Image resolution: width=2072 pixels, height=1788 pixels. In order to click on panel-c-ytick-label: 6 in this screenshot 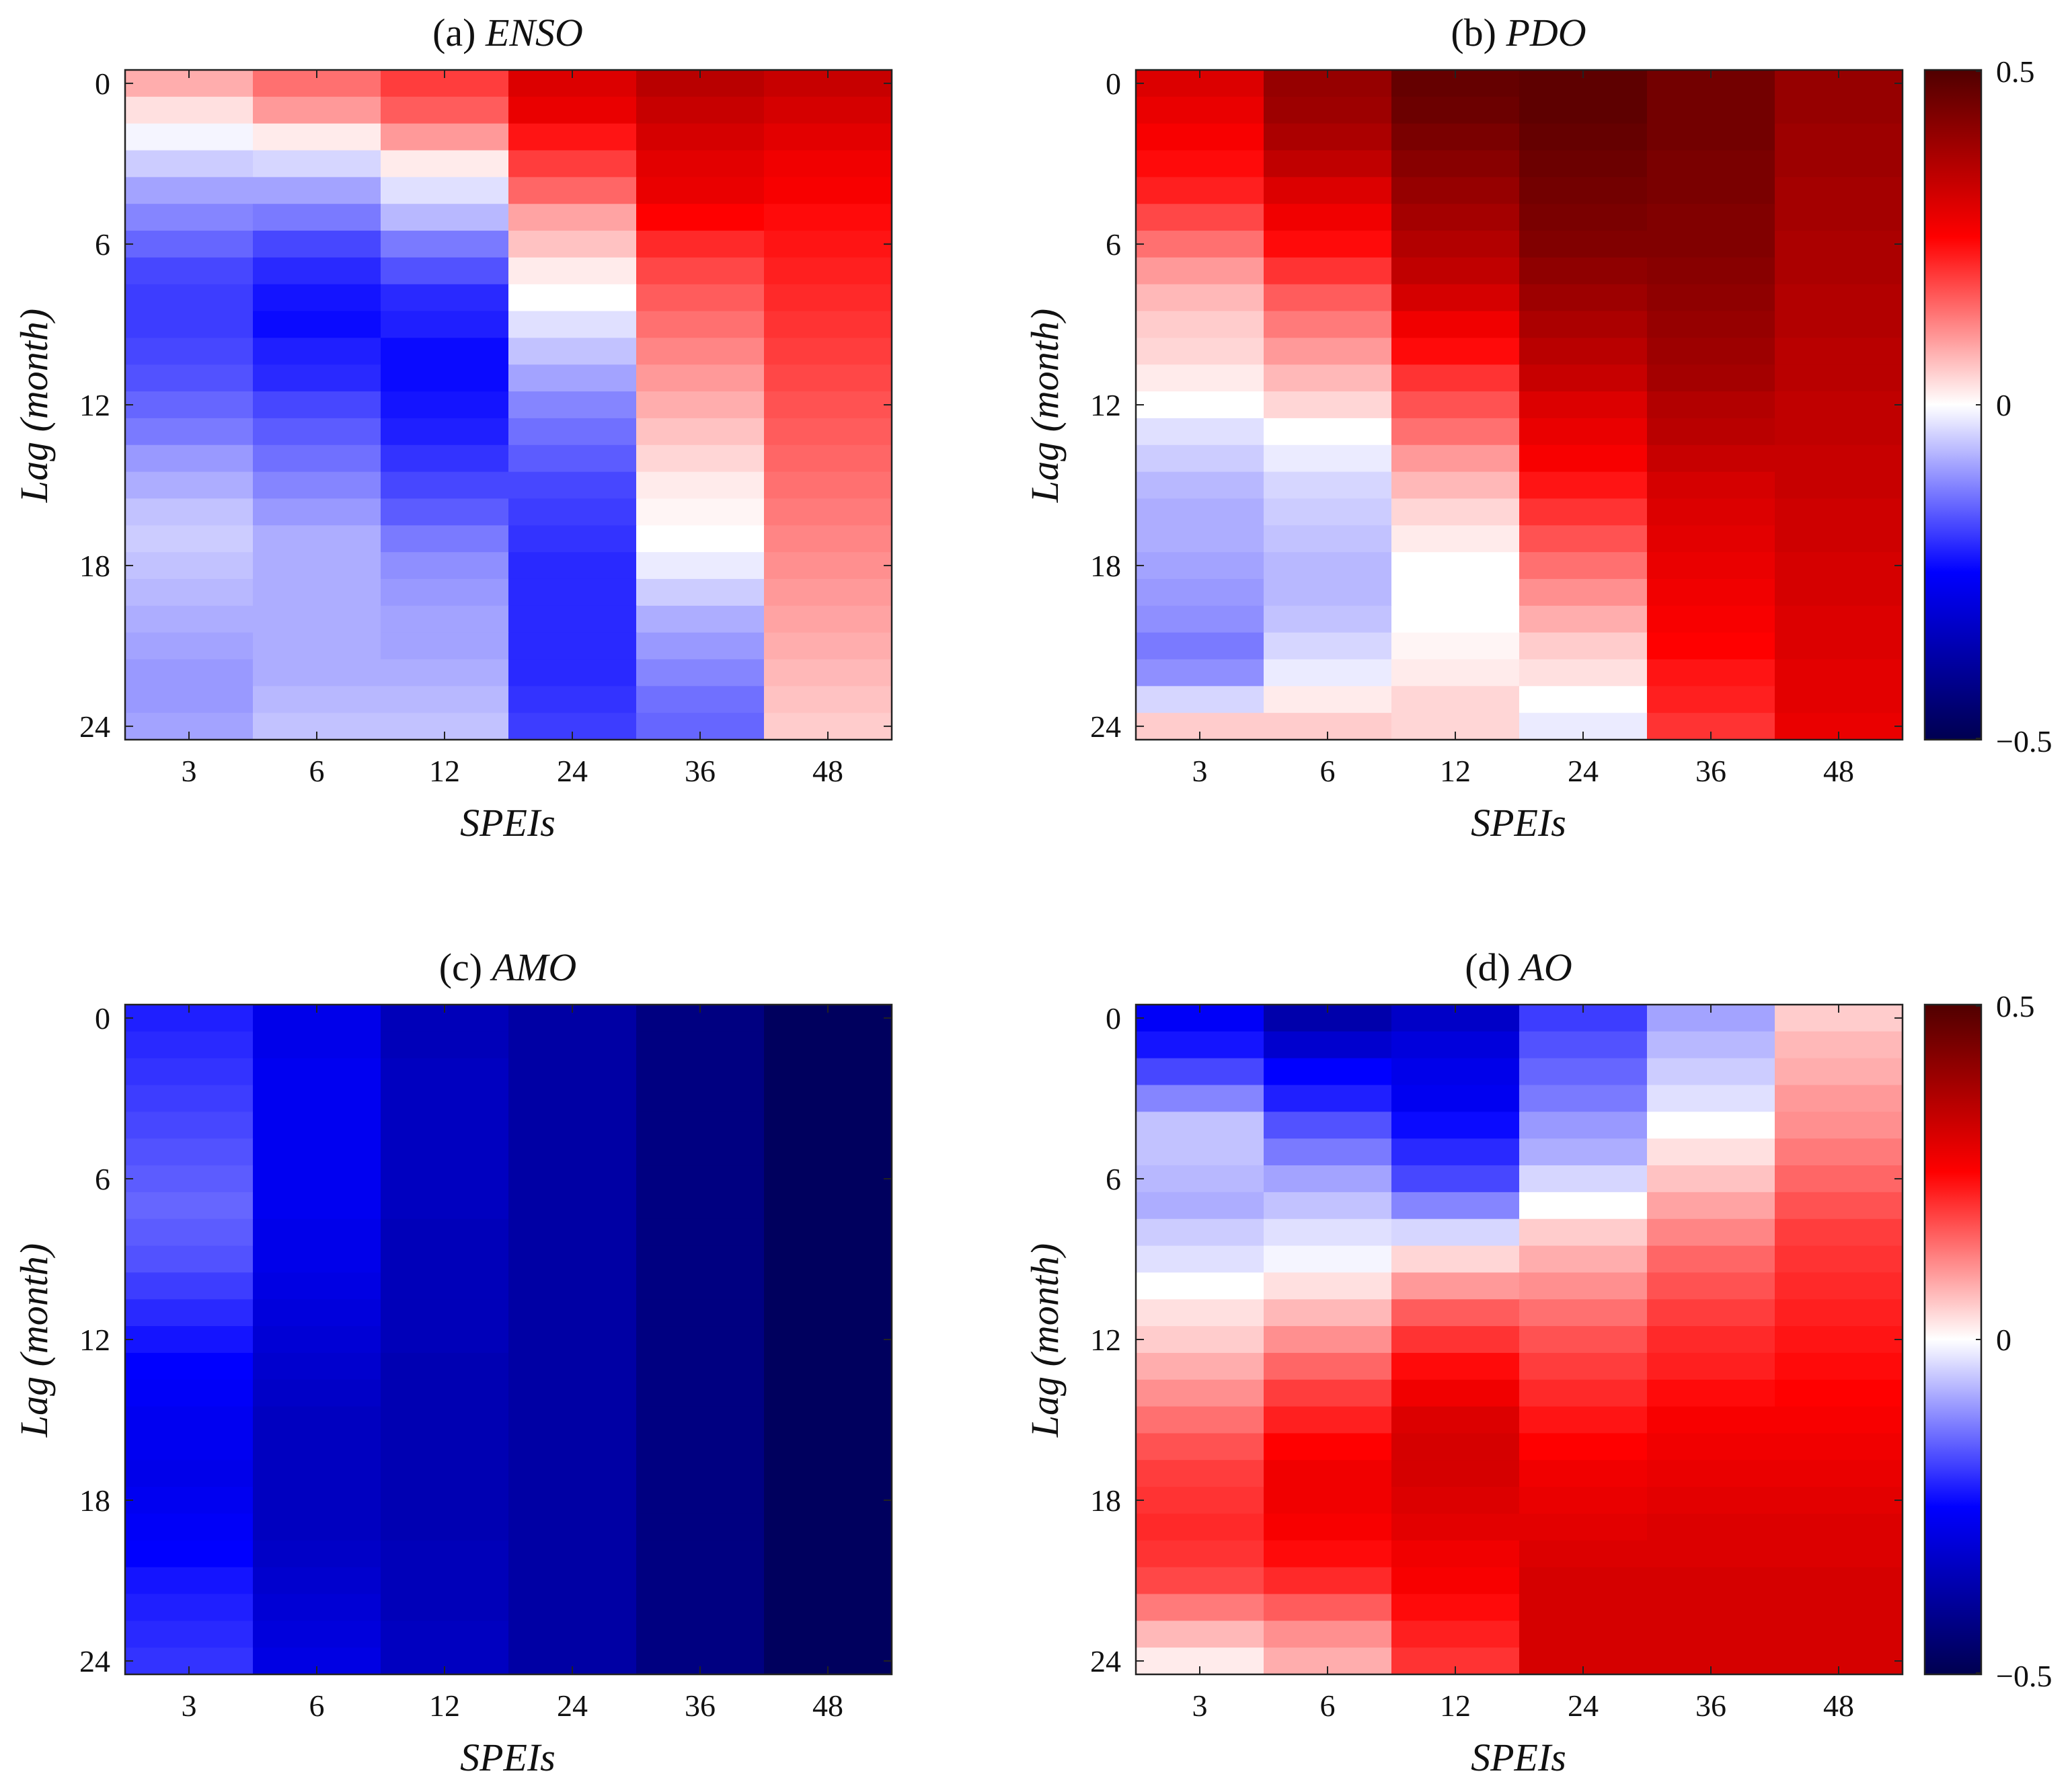, I will do `click(102, 1179)`.